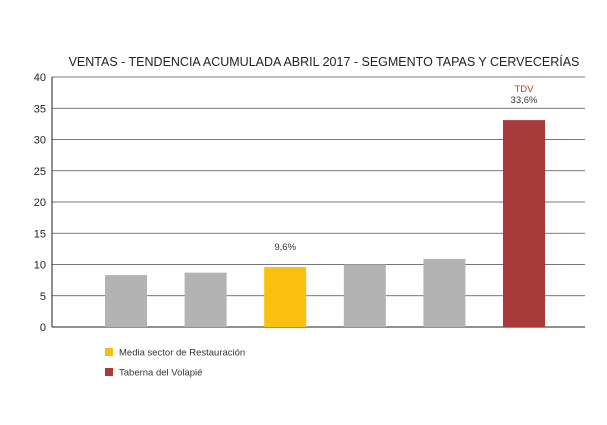 This screenshot has height=425, width=607. Describe the element at coordinates (160, 373) in the screenshot. I see `legend-label: Taberna del Volapié` at that location.